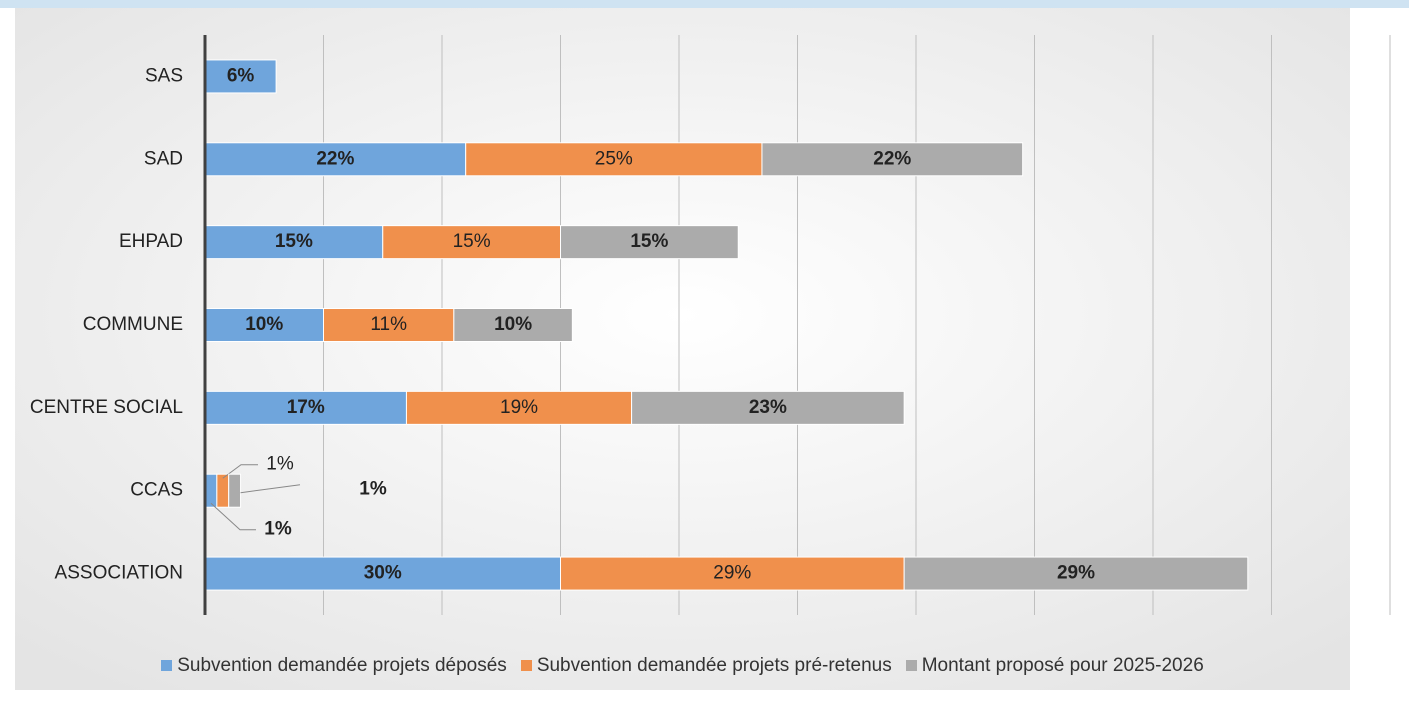 The width and height of the screenshot is (1409, 701). What do you see at coordinates (106, 407) in the screenshot?
I see `y-tick-label: CENTRE SOCIAL` at bounding box center [106, 407].